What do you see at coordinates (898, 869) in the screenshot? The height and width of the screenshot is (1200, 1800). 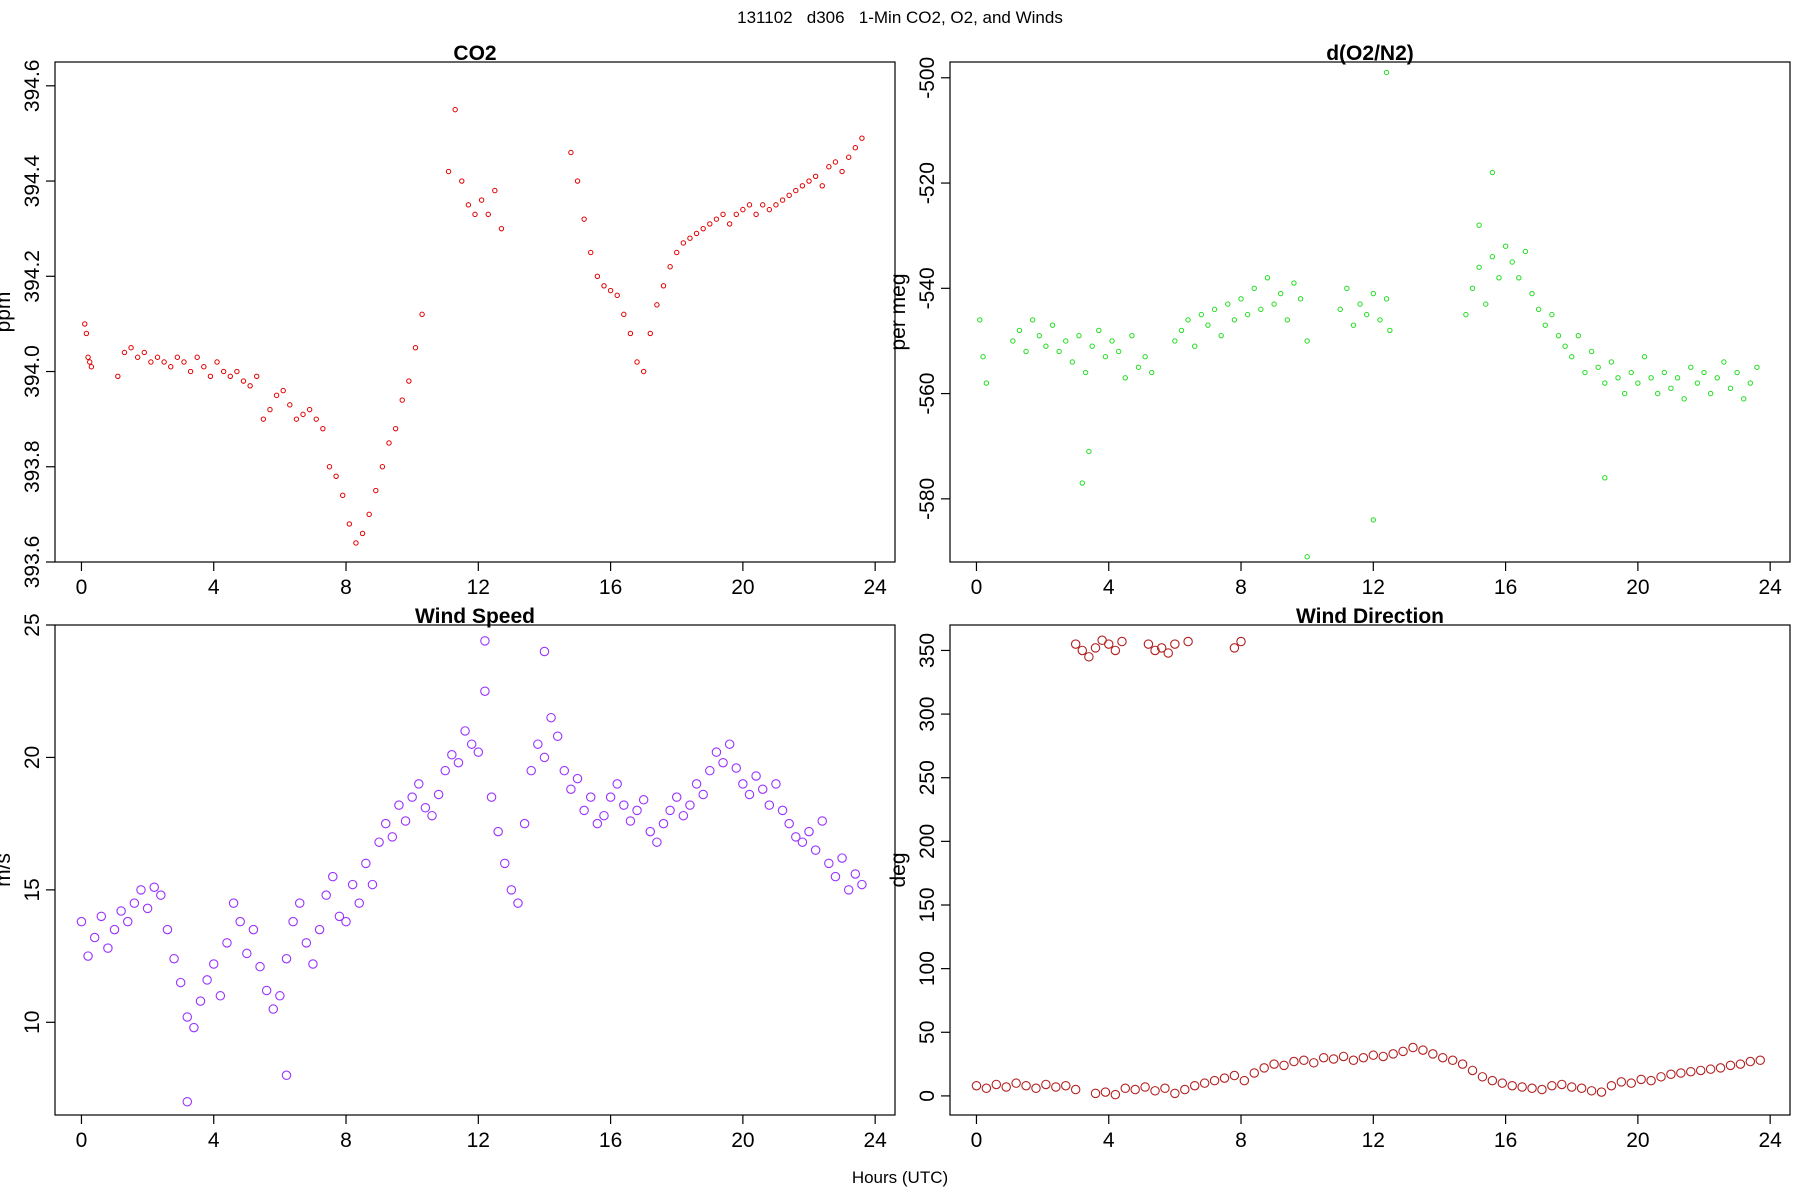 I see `wind-direction-y-axis-label: deg` at bounding box center [898, 869].